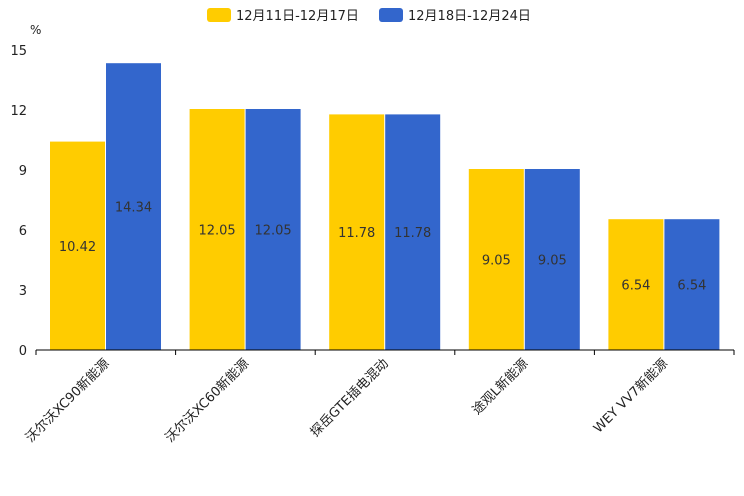  I want to click on y-axis-unit-label: %, so click(35, 30).